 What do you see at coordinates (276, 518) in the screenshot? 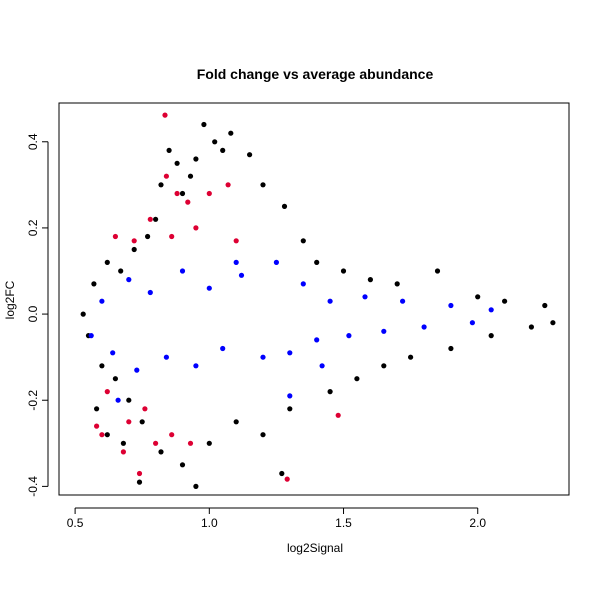
I see `x-axis: 0.5 1.0 1.5 2.0` at bounding box center [276, 518].